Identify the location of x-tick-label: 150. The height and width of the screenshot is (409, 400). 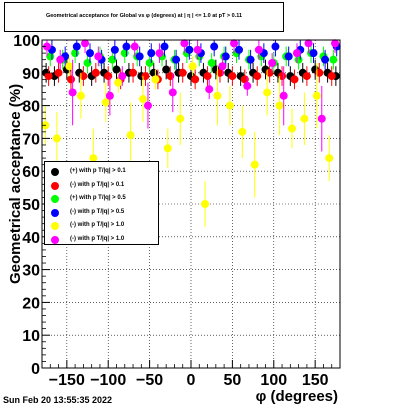
(315, 380).